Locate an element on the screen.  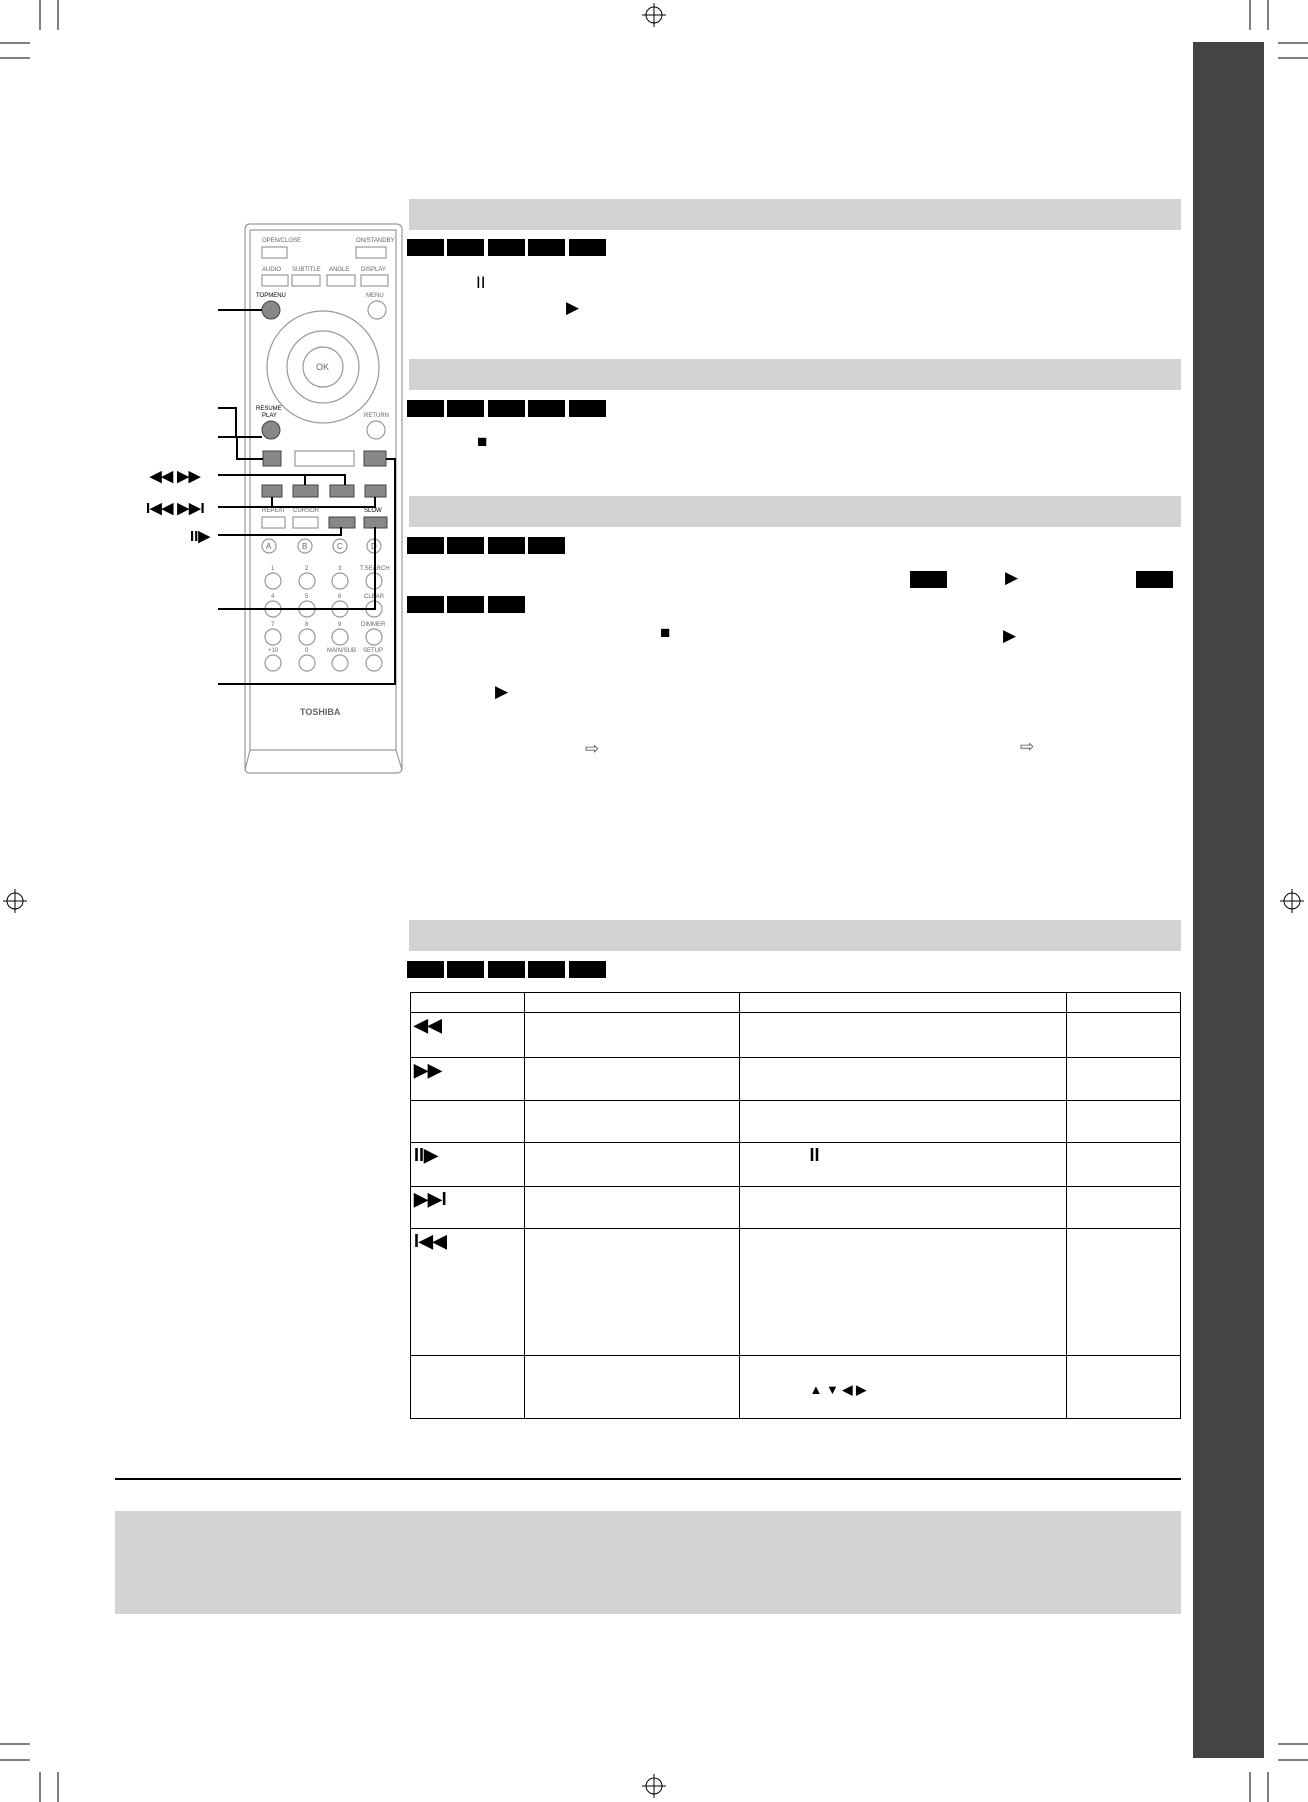
svg-text: ANGLE is located at coordinates (339, 270).